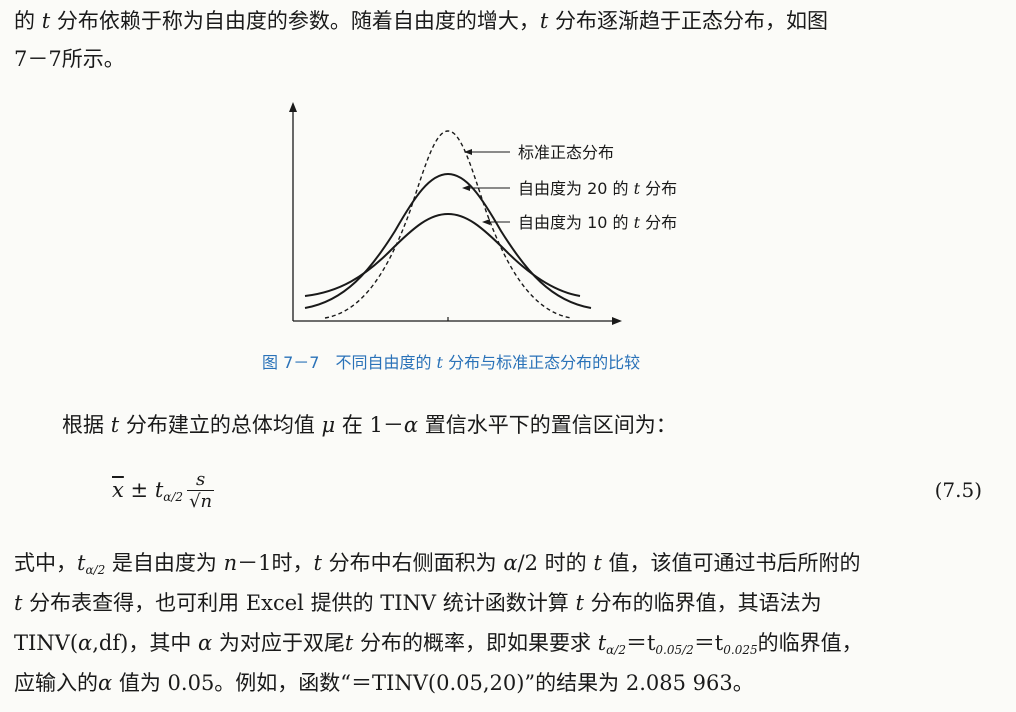  I want to click on t-distribution-figure: 标准正态分布 自由度为 20 的 t 分布 自由度为 10 的 t 分布, so click(483, 213).